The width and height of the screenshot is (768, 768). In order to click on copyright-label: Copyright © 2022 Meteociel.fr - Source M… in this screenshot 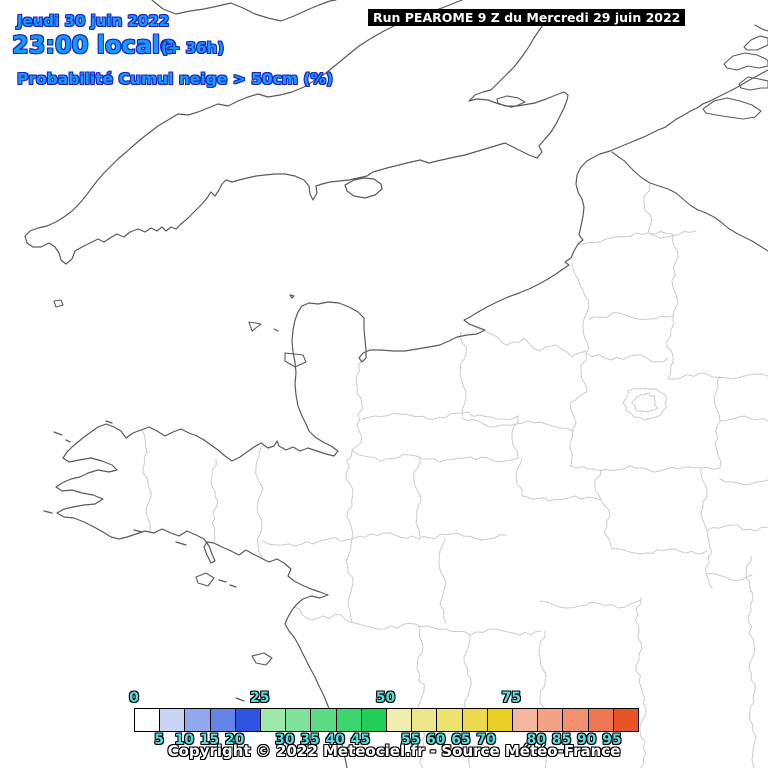, I will do `click(394, 751)`.